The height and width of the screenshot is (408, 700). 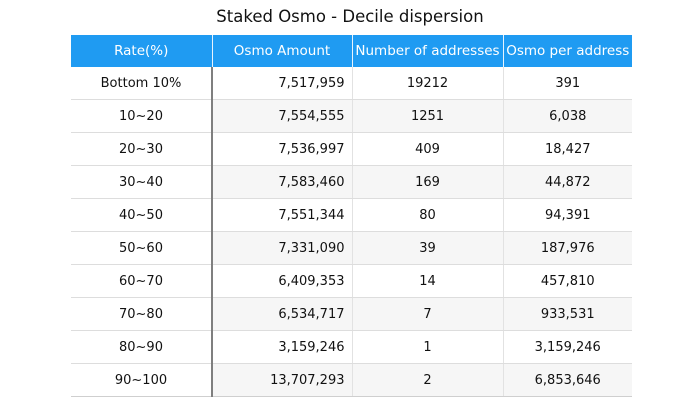 I want to click on table-row: 20~30 7,536,997 409 18,427, so click(x=351, y=149).